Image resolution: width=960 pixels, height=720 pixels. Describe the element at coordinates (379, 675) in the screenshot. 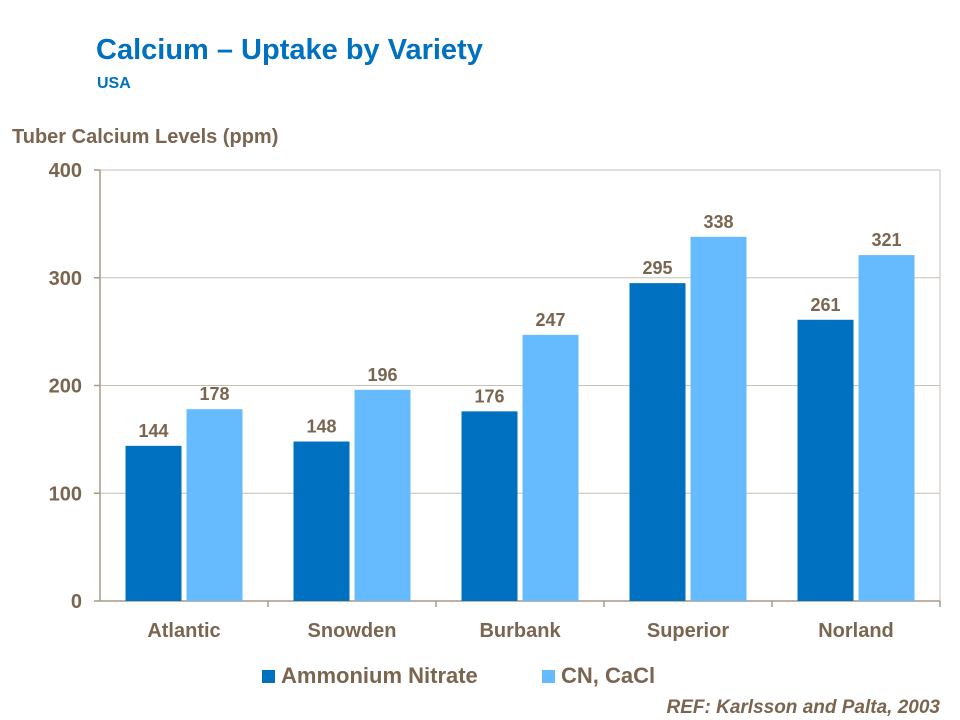

I see `legend-label: Ammonium Nitrate` at that location.